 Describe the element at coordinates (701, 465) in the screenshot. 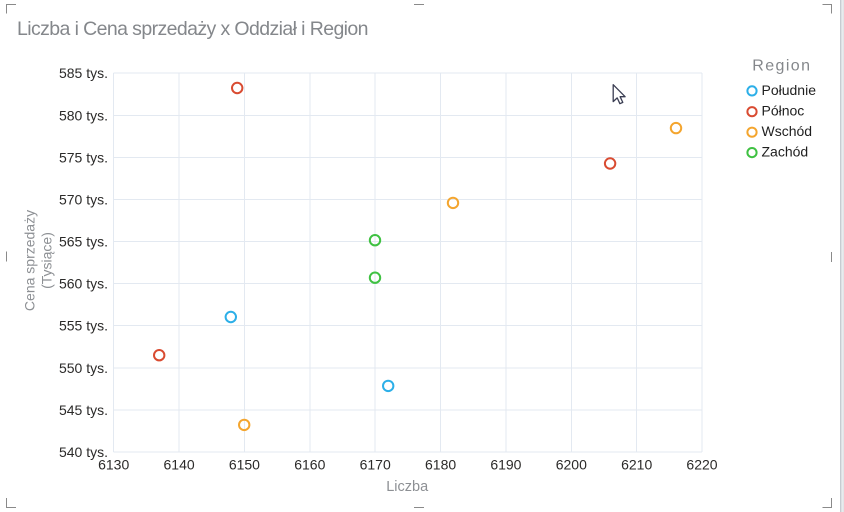

I see `svg-text: 6220` at that location.